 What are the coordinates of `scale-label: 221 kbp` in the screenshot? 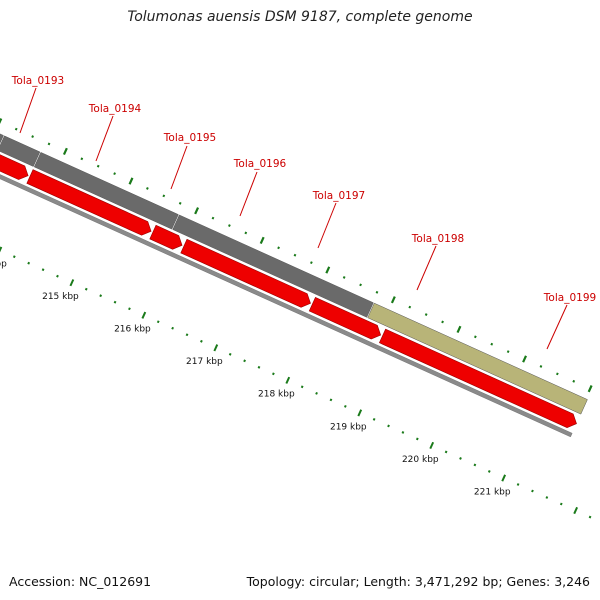 It's located at (492, 492).